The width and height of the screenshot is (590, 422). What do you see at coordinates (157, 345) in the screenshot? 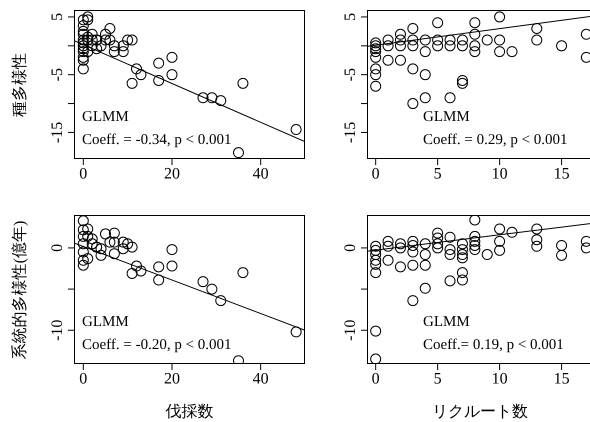
I see `annotation: Coeff. = -0.20, p < 0.001` at bounding box center [157, 345].